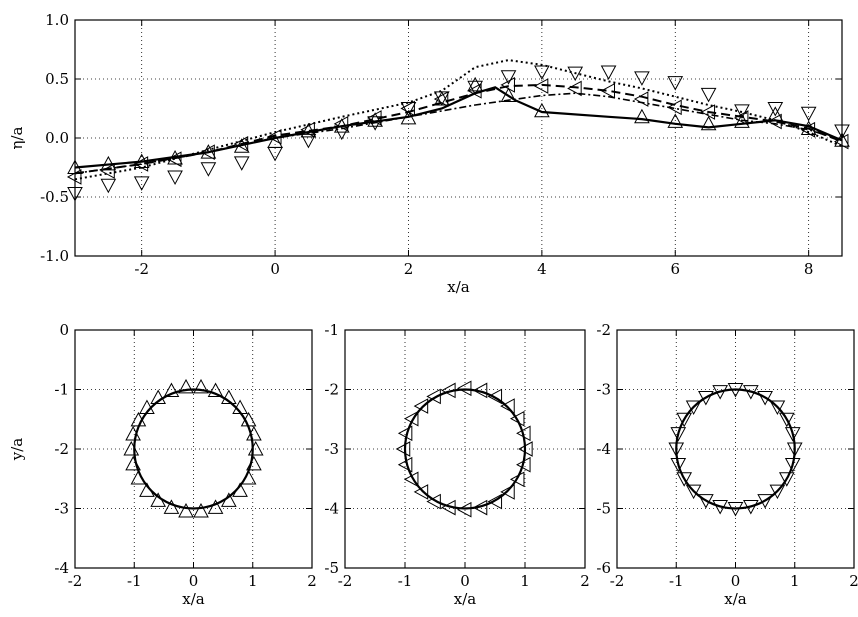 The width and height of the screenshot is (858, 617). I want to click on panel-3-frame, so click(735, 449).